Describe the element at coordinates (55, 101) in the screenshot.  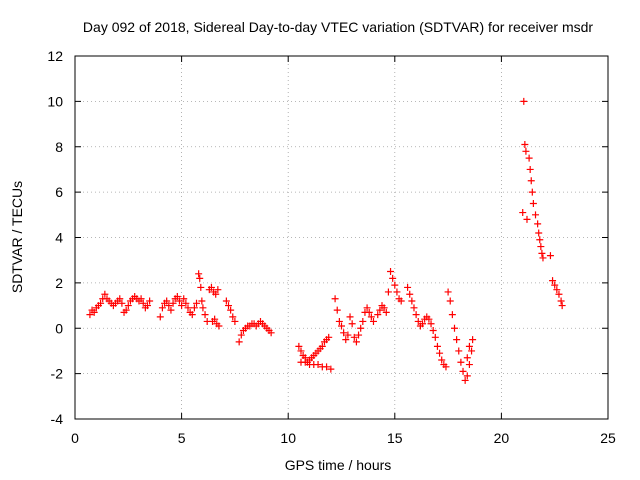
I see `y-tick-label: 10` at that location.